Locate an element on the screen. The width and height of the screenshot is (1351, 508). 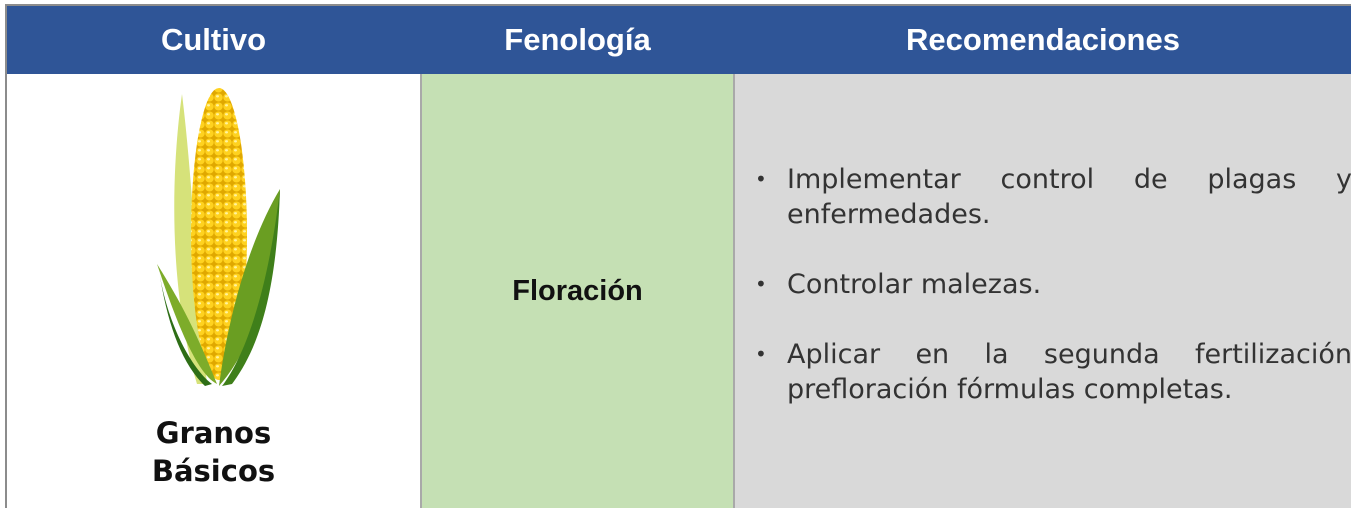
header-cell: Cultivo is located at coordinates (213, 40).